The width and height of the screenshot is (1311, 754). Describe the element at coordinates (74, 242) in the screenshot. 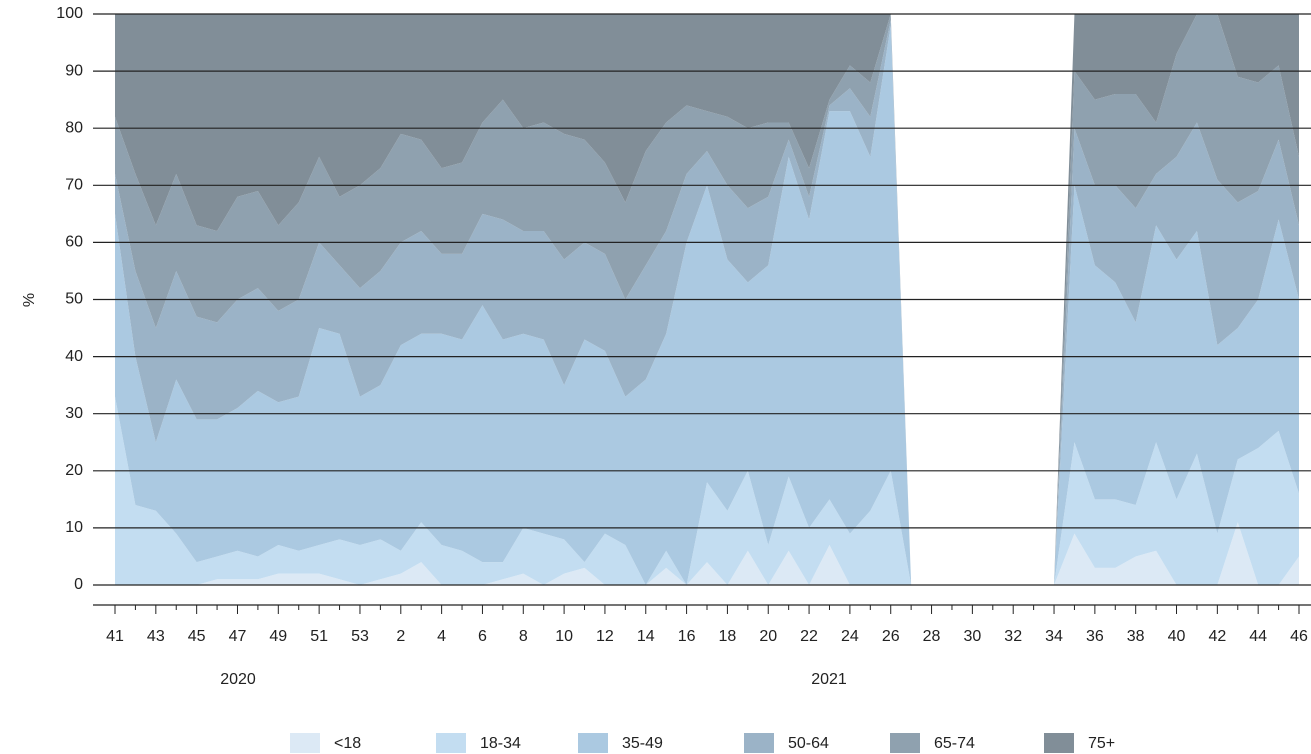

I see `y-tick-label: 60` at that location.